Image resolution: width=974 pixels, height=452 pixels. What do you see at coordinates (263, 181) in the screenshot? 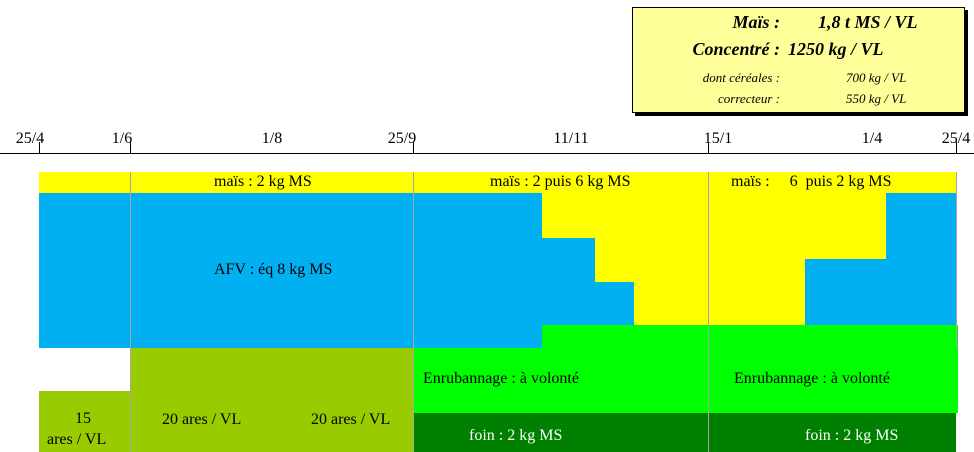
I see `mais-label-1: maïs : 2 kg MS` at bounding box center [263, 181].